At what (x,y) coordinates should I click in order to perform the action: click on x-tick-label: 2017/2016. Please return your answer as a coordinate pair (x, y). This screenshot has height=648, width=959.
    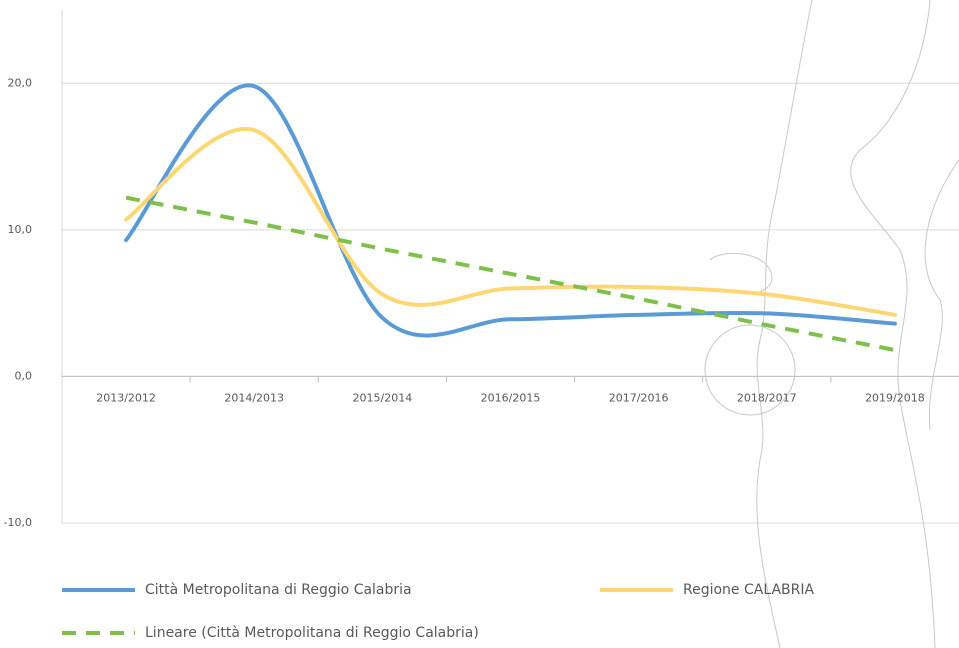
    Looking at the image, I should click on (639, 397).